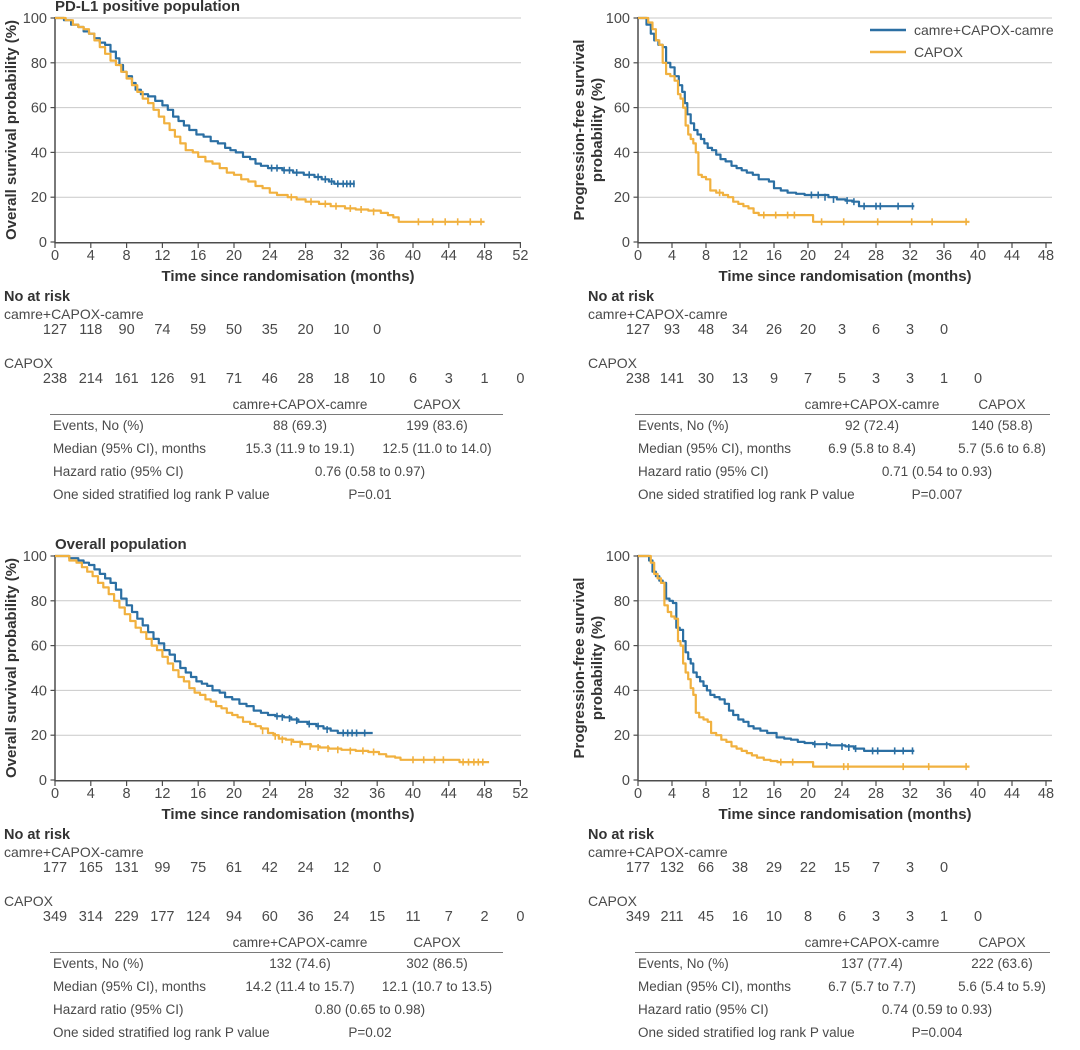 This screenshot has width=1080, height=1050. Describe the element at coordinates (341, 868) in the screenshot. I see `risk-count: 12` at that location.